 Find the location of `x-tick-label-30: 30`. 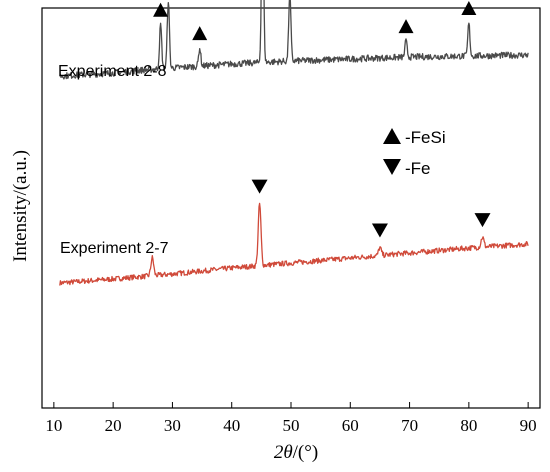

x-tick-label-30: 30 is located at coordinates (172, 425).